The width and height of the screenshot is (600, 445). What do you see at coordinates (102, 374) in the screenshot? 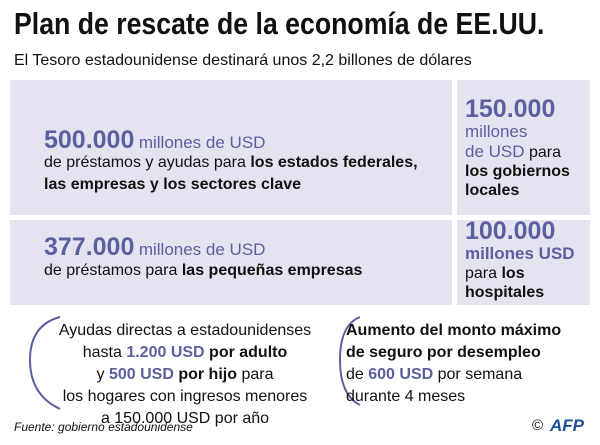
I see `text: y` at bounding box center [102, 374].